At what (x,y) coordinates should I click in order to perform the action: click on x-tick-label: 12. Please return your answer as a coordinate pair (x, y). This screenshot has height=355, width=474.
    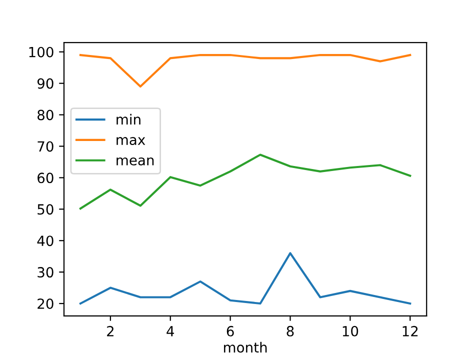
    Looking at the image, I should click on (410, 331).